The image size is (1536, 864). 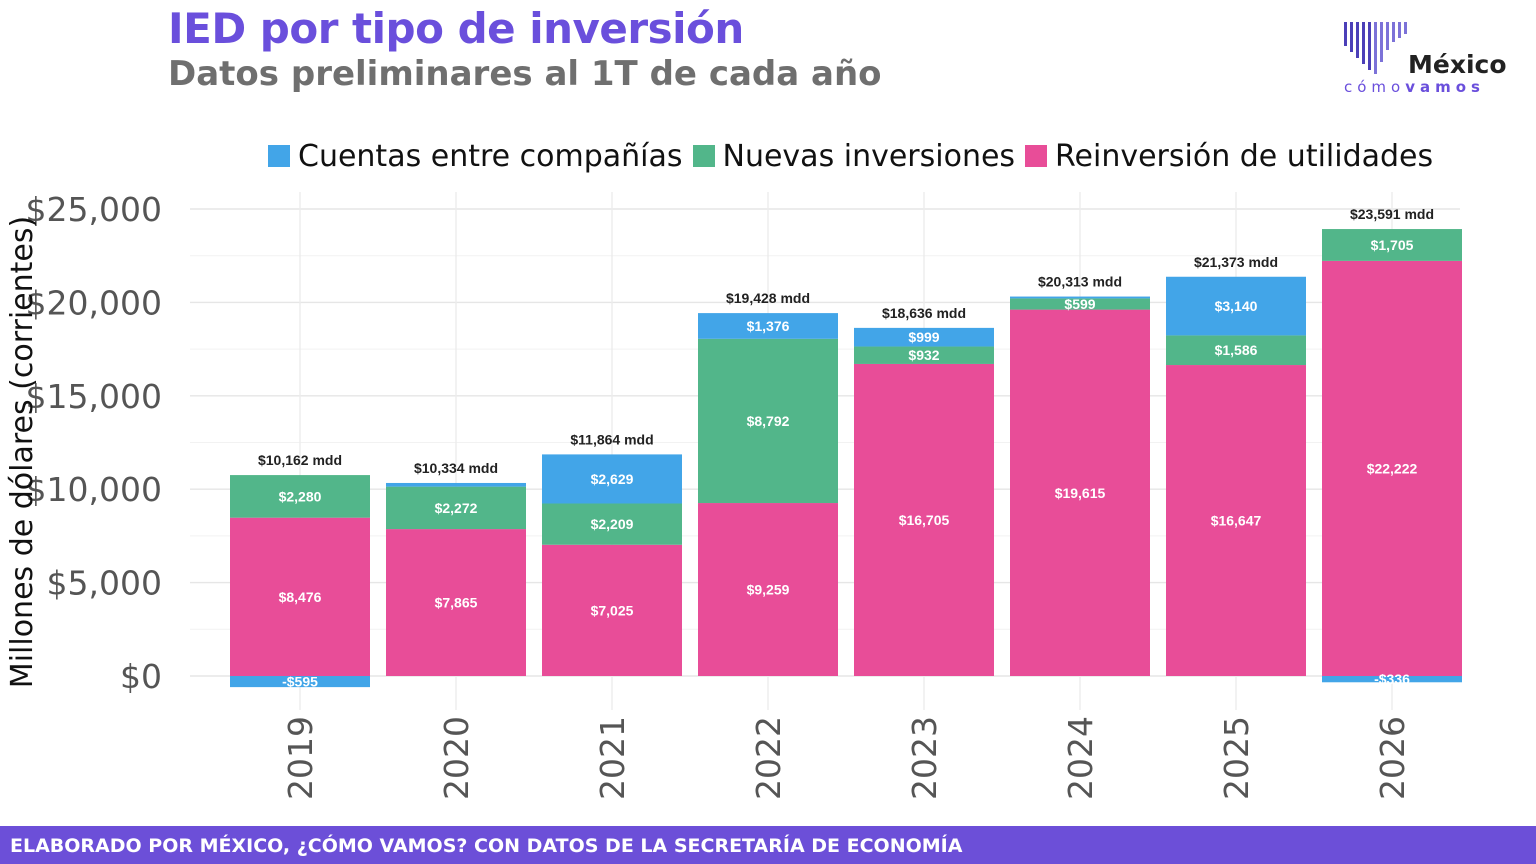 I want to click on legend-item: Reinversión de utilidades, so click(x=1229, y=156).